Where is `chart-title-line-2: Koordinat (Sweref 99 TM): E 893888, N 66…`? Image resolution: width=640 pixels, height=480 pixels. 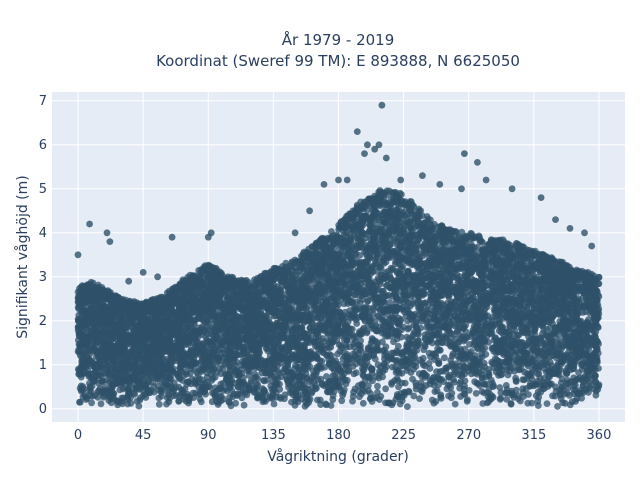
chart-title-line-2: Koordinat (Sweref 99 TM): E 893888, N 66… is located at coordinates (338, 61).